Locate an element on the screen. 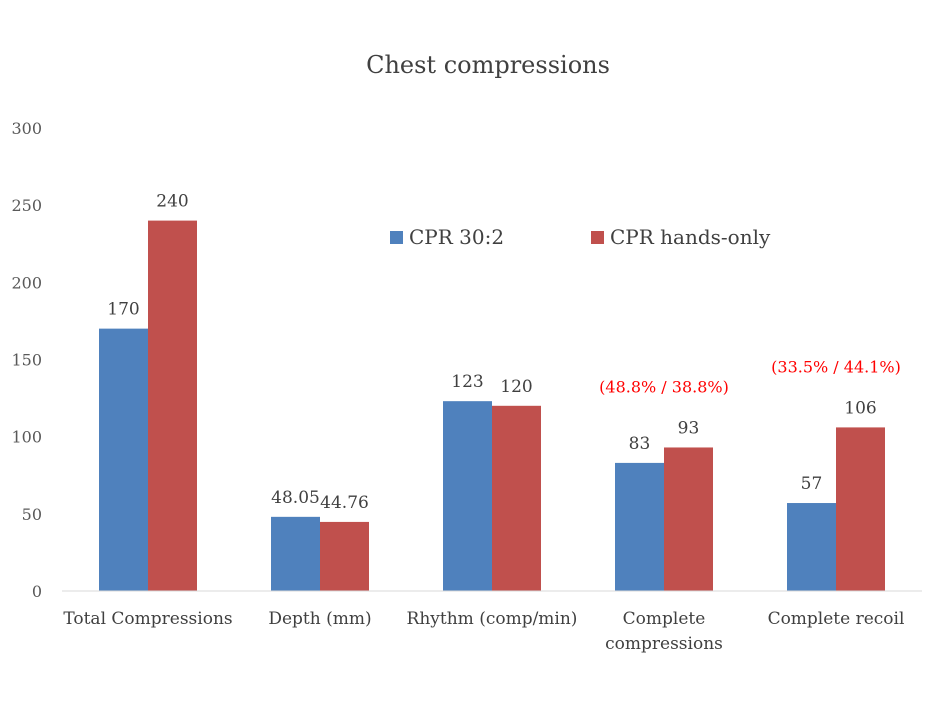 The width and height of the screenshot is (945, 713). data-label: 170 is located at coordinates (123, 310).